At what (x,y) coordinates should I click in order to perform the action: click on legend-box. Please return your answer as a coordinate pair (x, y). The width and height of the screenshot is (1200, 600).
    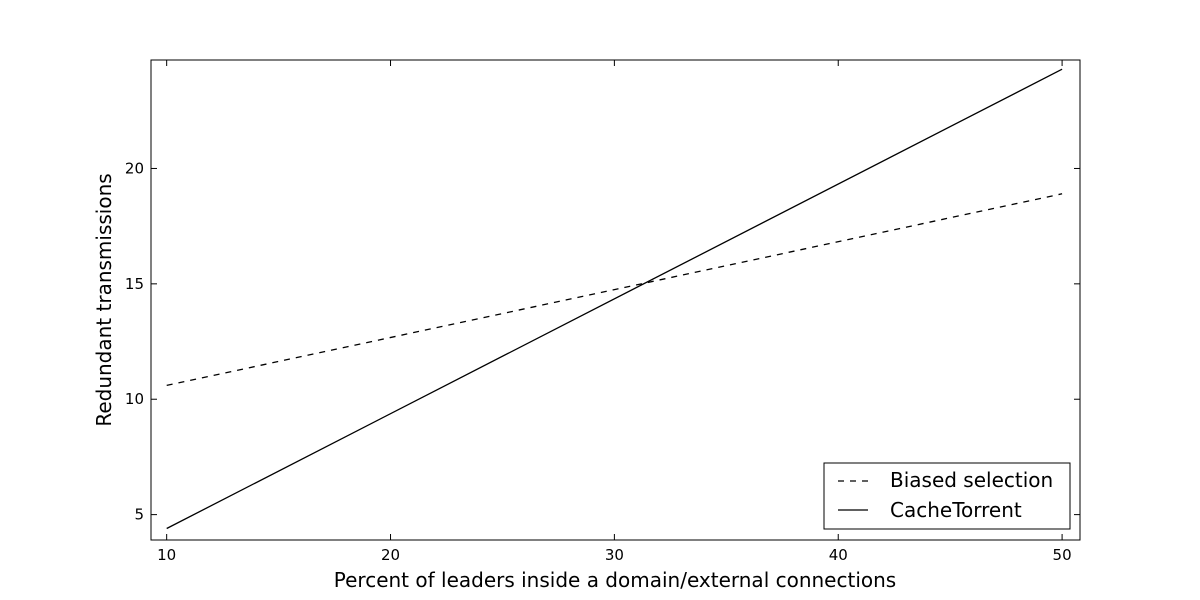
    Looking at the image, I should click on (947, 496).